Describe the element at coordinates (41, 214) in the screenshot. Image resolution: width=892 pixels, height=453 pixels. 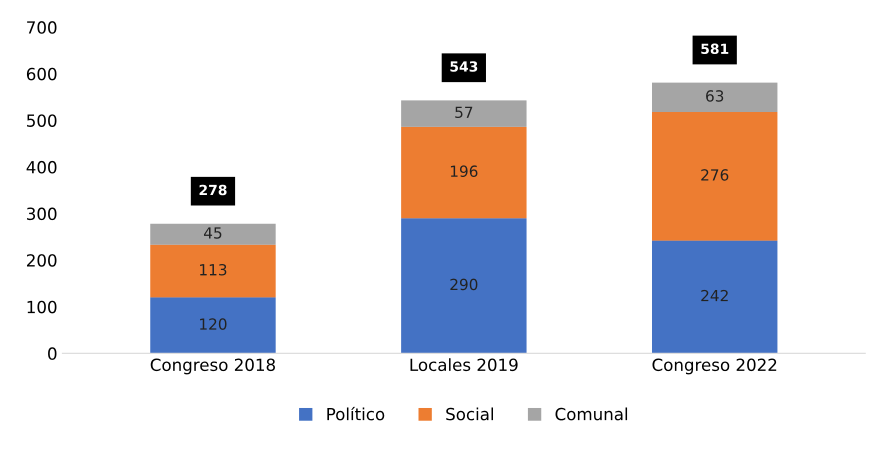
I see `y-tick-label: 300` at that location.